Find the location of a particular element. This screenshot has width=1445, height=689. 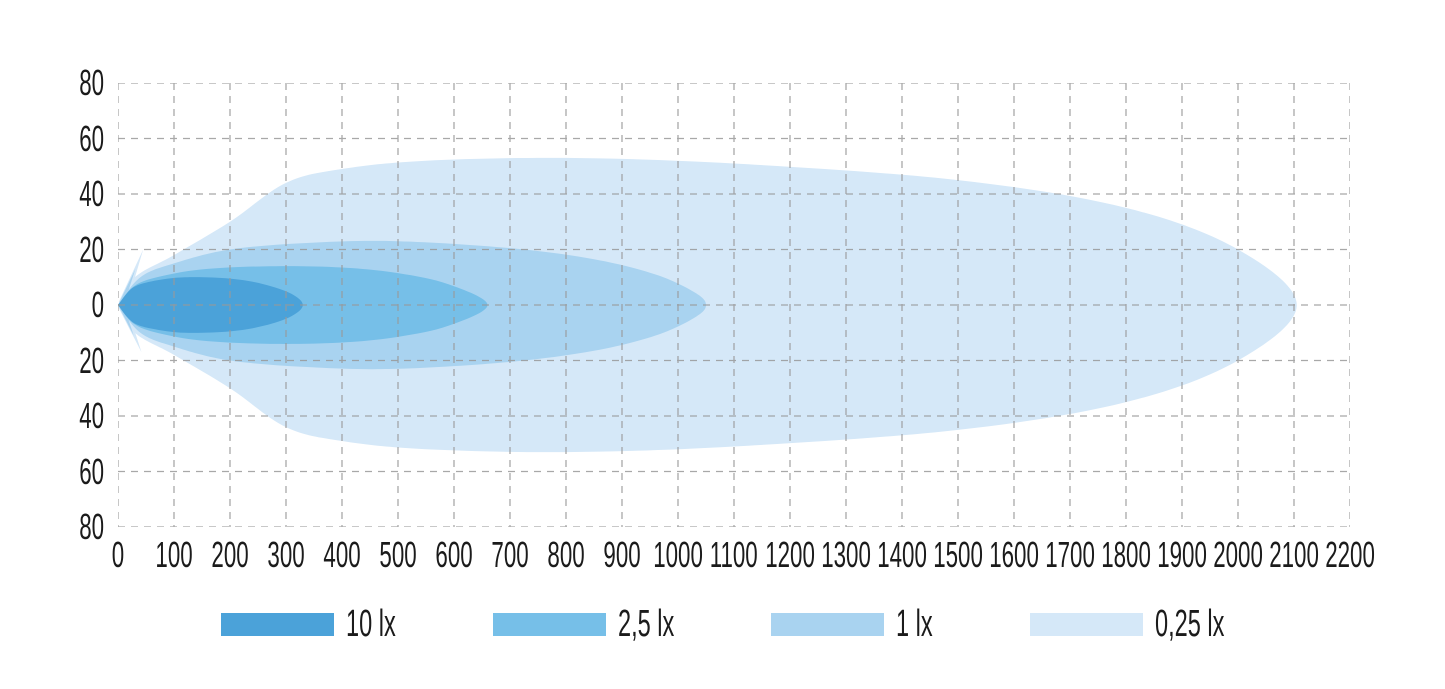

legend-item-2_5lx: 2,5 lx is located at coordinates (583, 624).